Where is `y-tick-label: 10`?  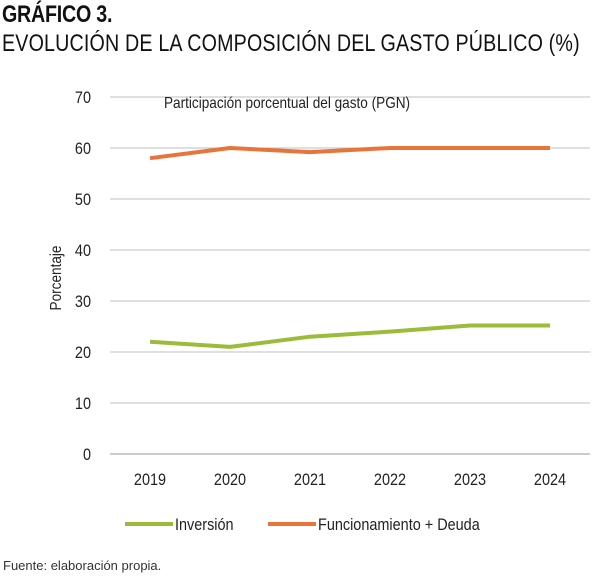
y-tick-label: 10 is located at coordinates (83, 404).